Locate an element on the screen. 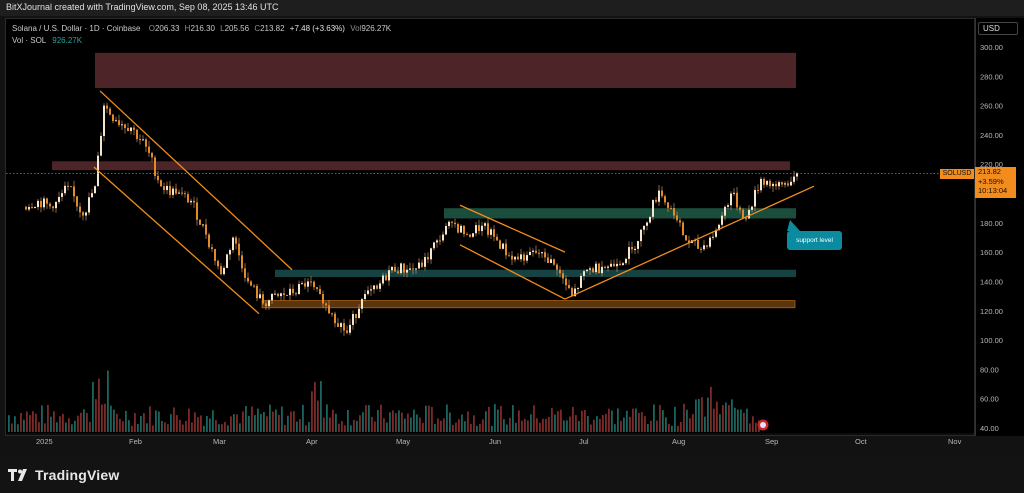 The image size is (1024, 493). x-tick-label: Aug is located at coordinates (678, 441).